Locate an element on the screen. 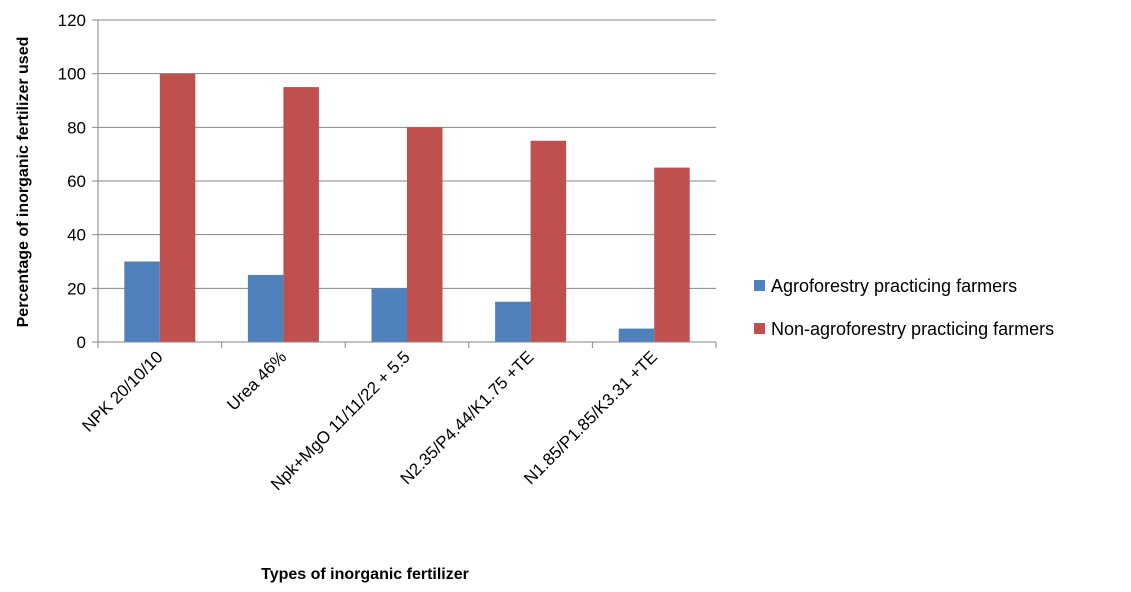  y-tick-label: 0 is located at coordinates (81, 342).